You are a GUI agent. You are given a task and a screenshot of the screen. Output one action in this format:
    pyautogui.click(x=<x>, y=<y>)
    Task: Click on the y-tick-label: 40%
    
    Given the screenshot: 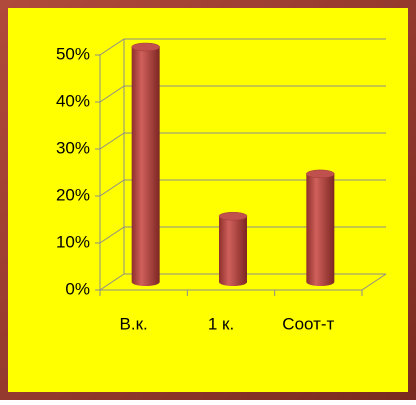 What is the action you would take?
    pyautogui.click(x=73, y=100)
    